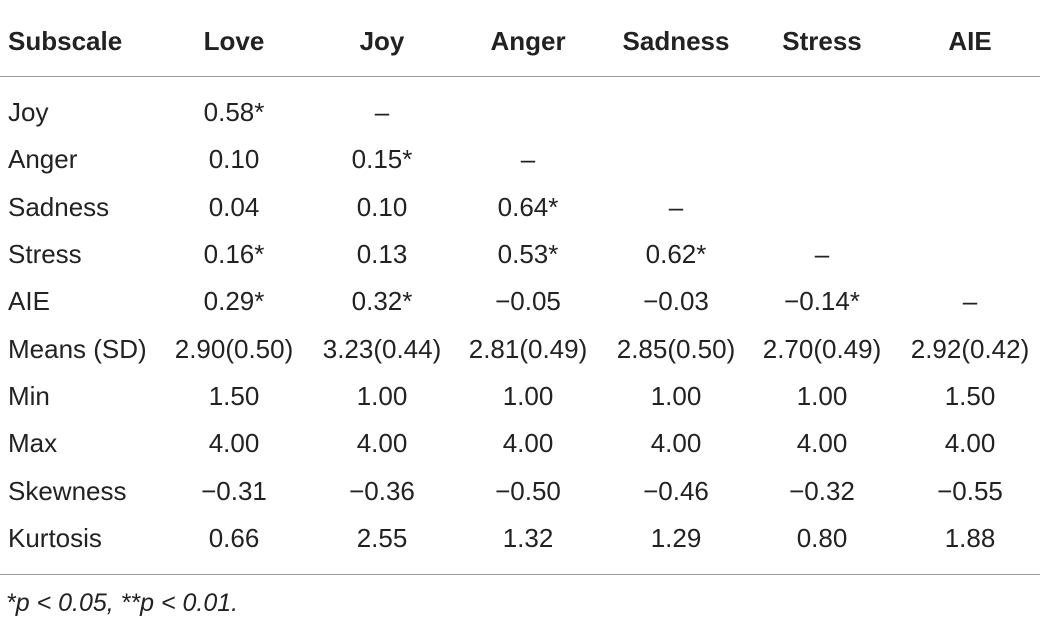 This screenshot has width=1040, height=622. I want to click on table-cell: 0.15*, so click(382, 159).